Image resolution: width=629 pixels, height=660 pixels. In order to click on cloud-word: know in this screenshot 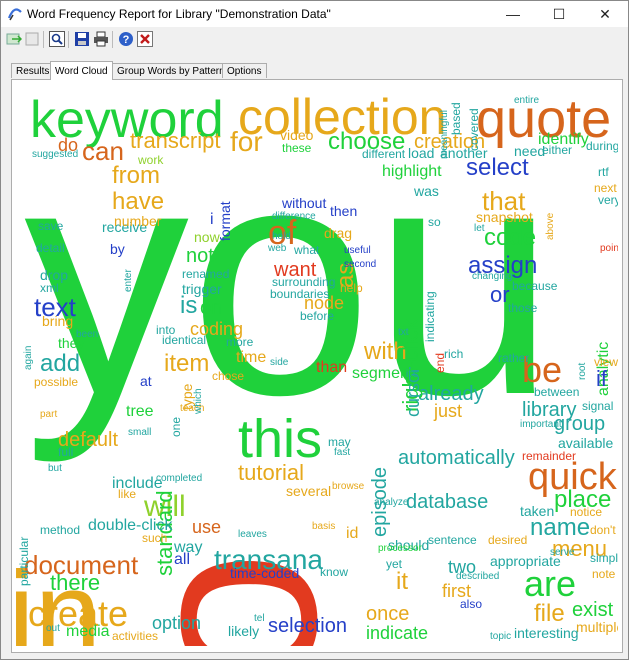, I will do `click(334, 572)`.